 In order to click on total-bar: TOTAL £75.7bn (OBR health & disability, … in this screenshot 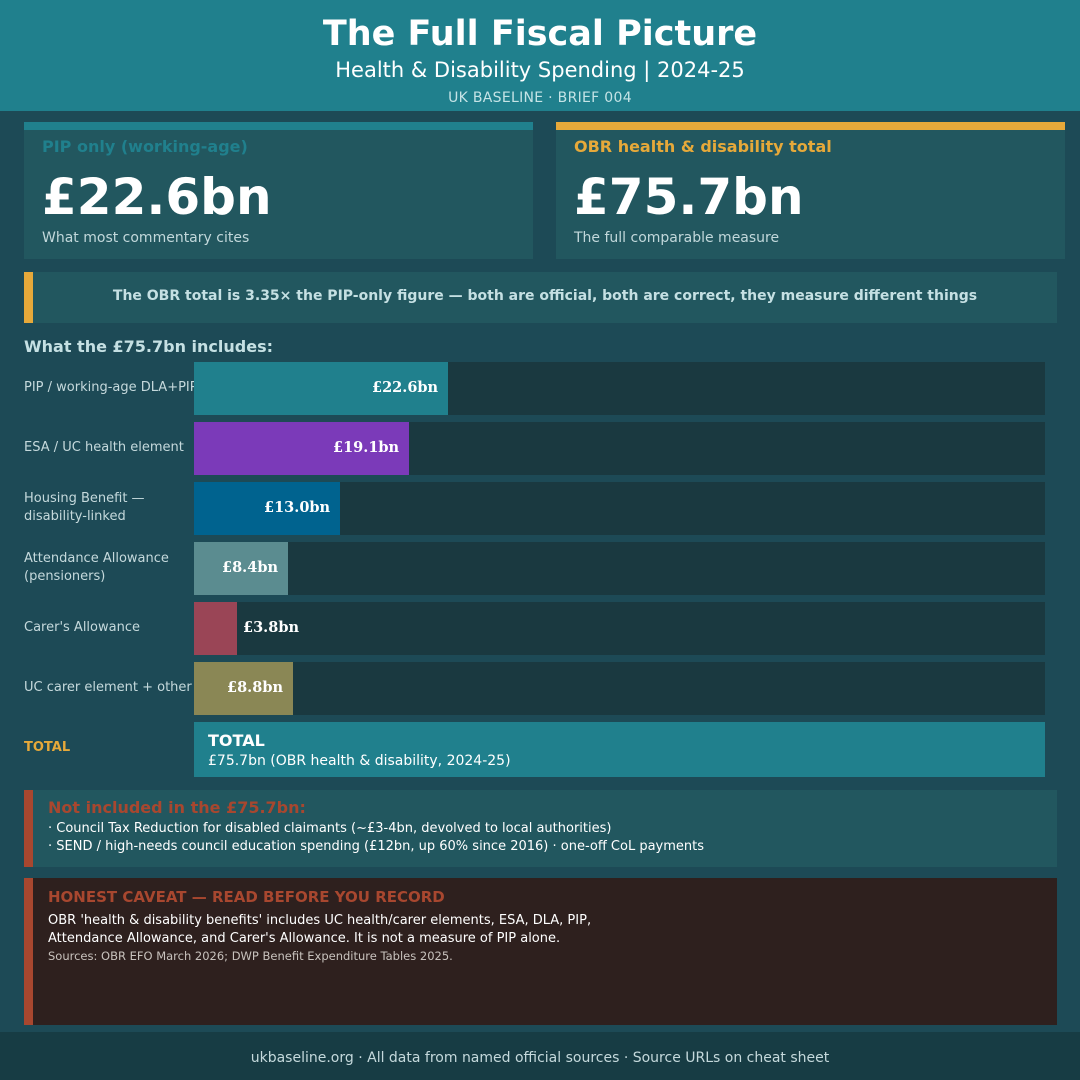, I will do `click(619, 749)`.